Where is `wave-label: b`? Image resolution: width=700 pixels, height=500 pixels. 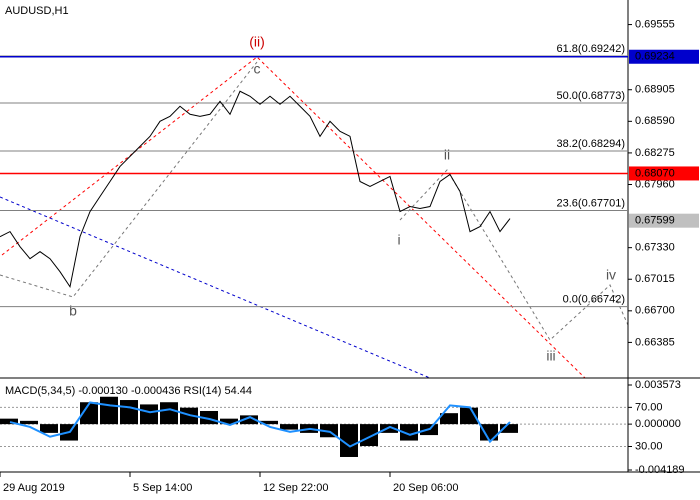
wave-label: b is located at coordinates (73, 311).